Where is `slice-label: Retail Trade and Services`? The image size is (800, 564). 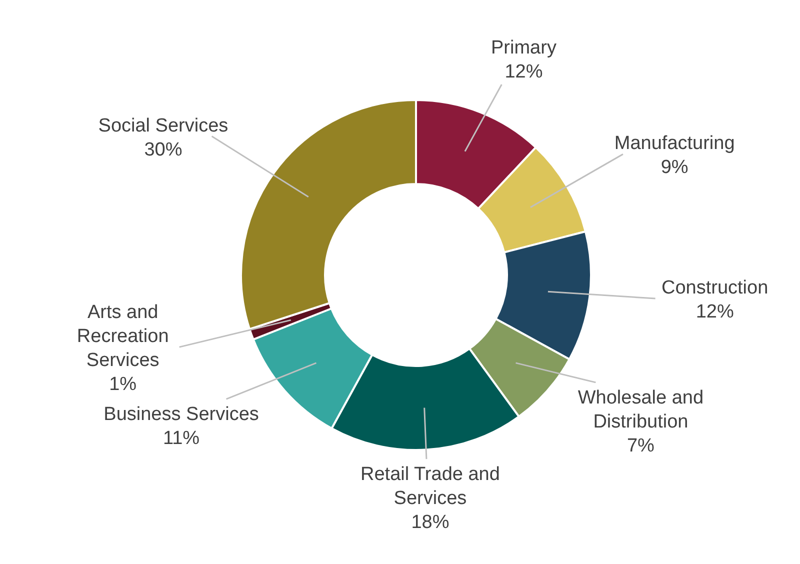
slice-label: Retail Trade and Services is located at coordinates (430, 487).